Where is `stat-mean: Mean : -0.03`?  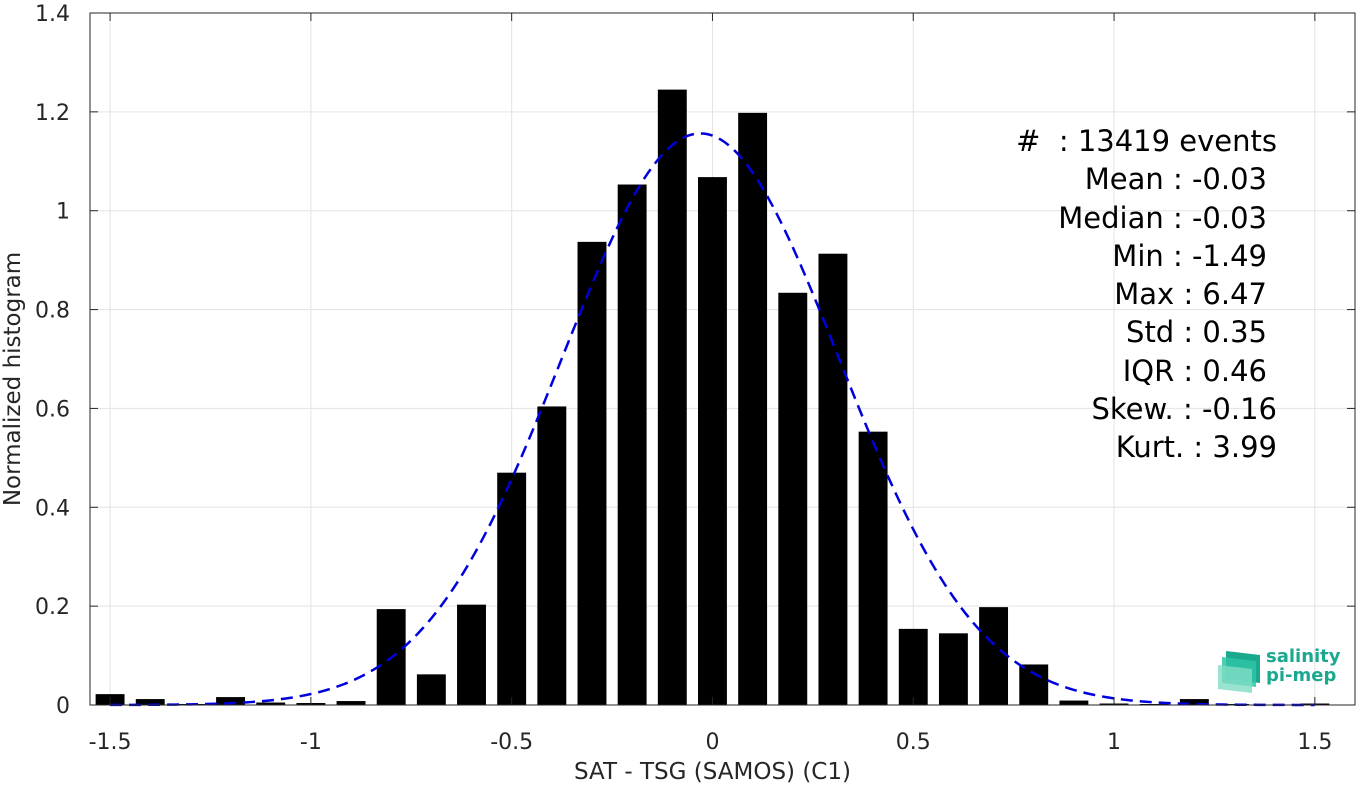
stat-mean: Mean : -0.03 is located at coordinates (1175, 179).